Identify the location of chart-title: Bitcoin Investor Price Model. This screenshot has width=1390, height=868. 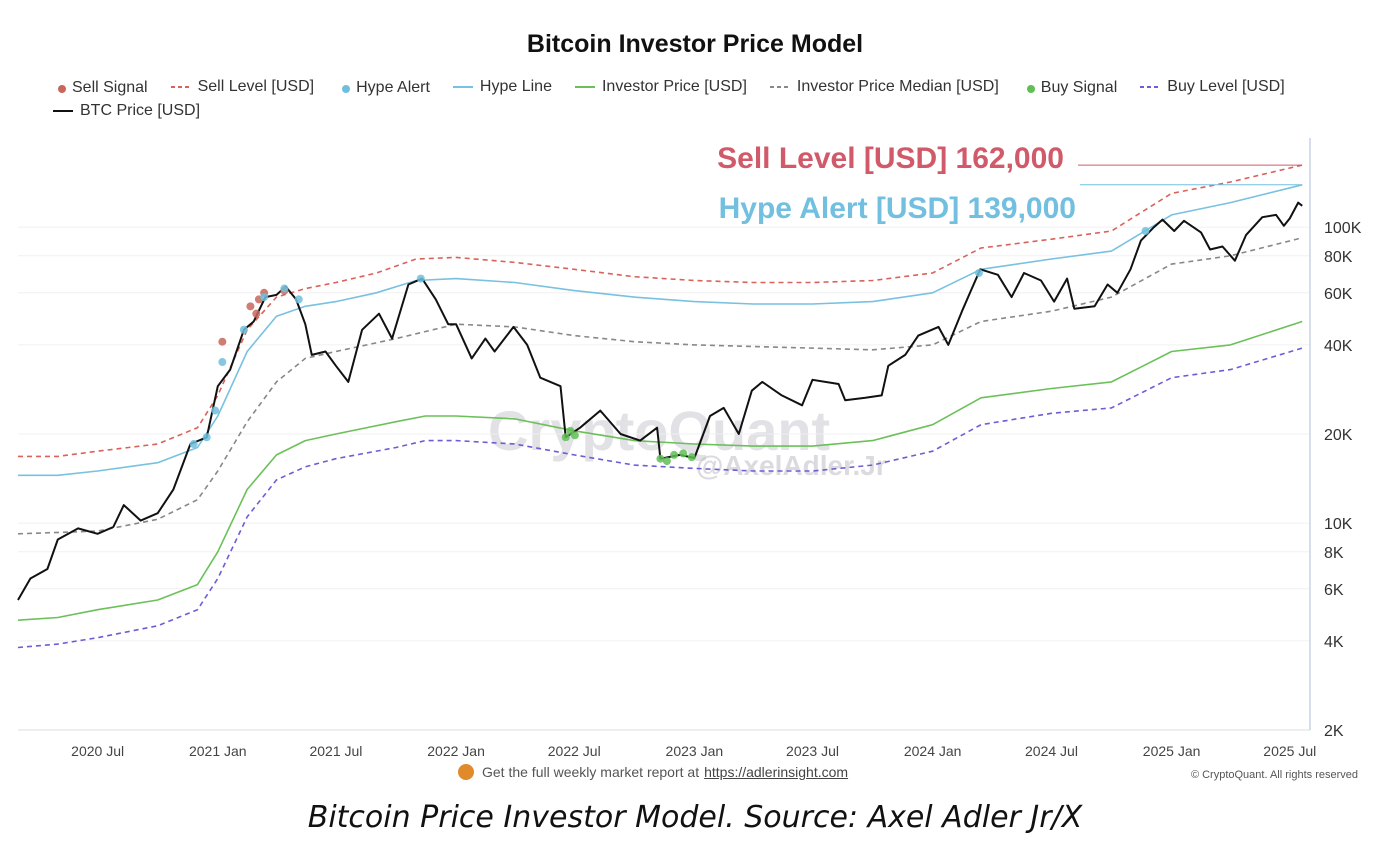
(695, 44).